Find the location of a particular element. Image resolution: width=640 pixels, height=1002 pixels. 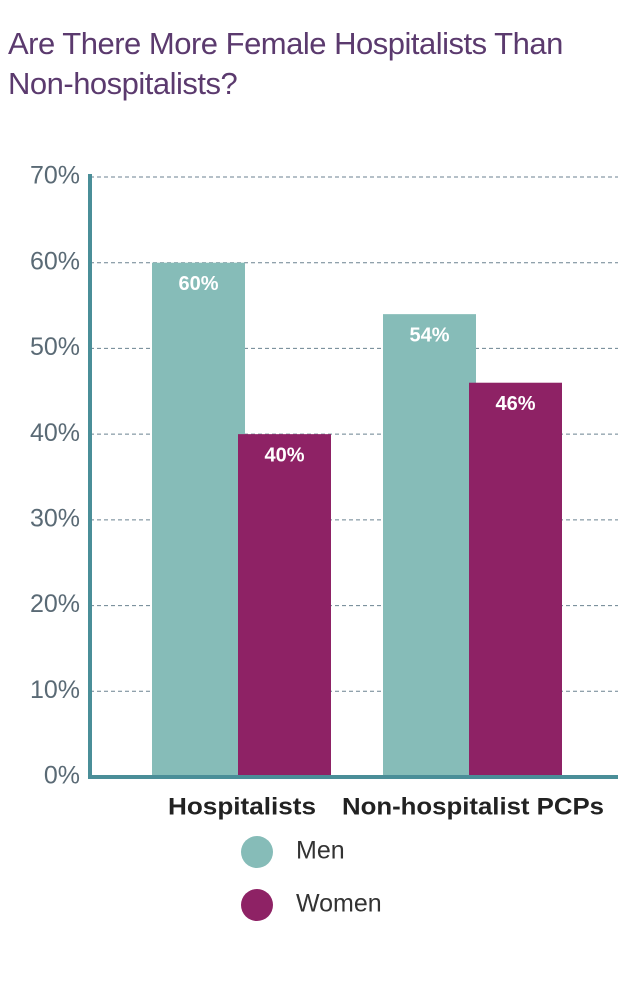

legend-label: Women is located at coordinates (339, 904).